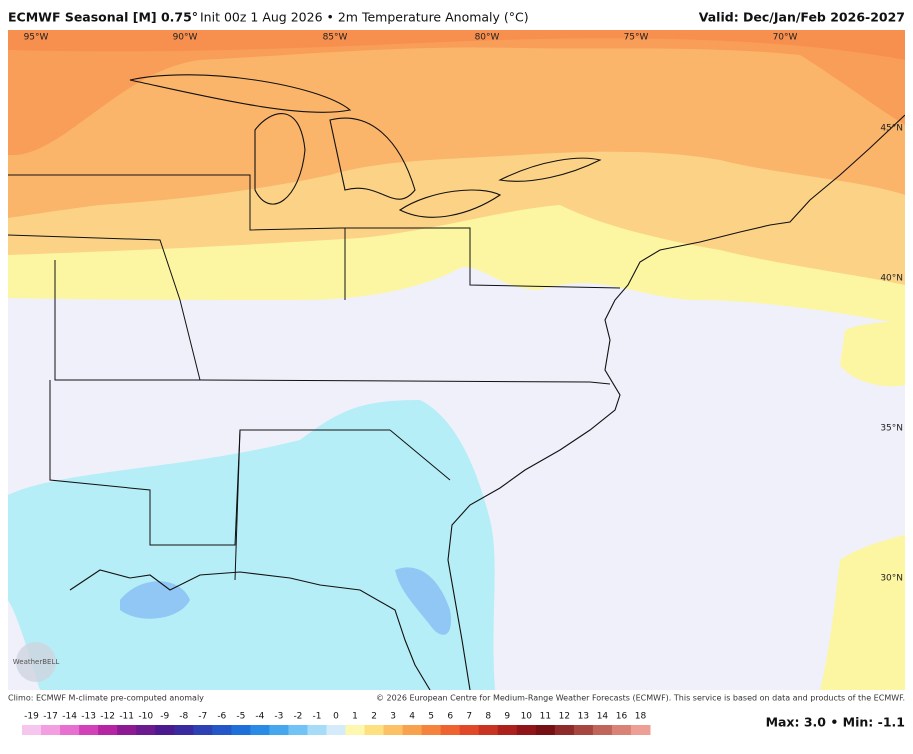  Describe the element at coordinates (641, 717) in the screenshot. I see `colorbar-label: 18` at that location.